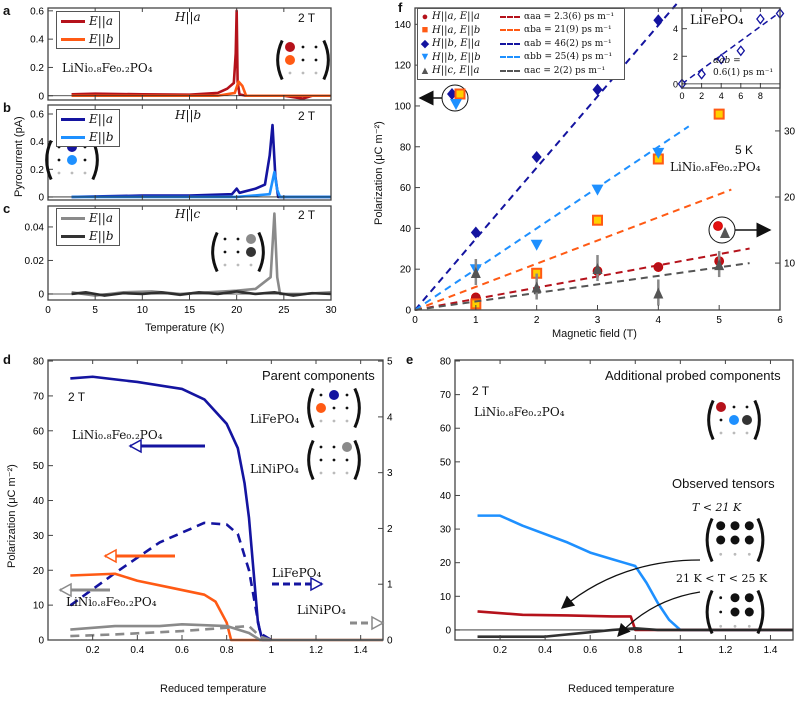 The image size is (796, 723). I want to click on axes-f_inset: 0 2 4 0 2 4 6 8, so click(727, 54).